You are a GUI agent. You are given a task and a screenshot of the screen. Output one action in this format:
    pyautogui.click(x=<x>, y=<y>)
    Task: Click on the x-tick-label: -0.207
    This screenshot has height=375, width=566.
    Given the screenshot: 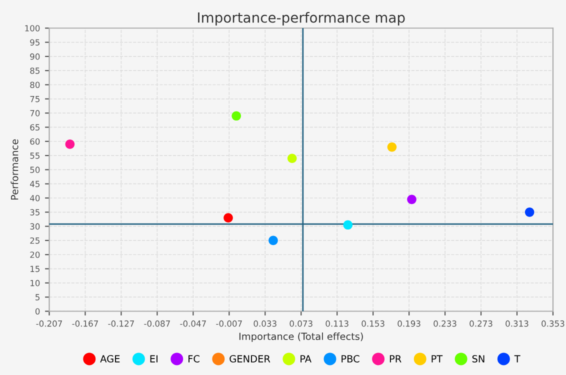 What is the action you would take?
    pyautogui.click(x=49, y=323)
    